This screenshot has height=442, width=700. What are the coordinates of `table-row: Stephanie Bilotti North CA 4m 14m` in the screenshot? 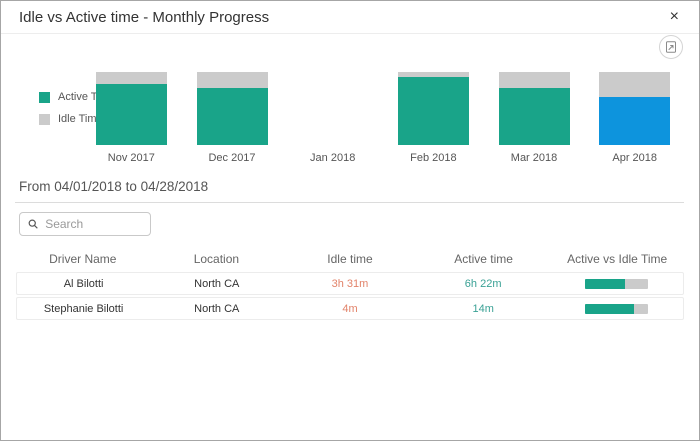 It's located at (350, 308).